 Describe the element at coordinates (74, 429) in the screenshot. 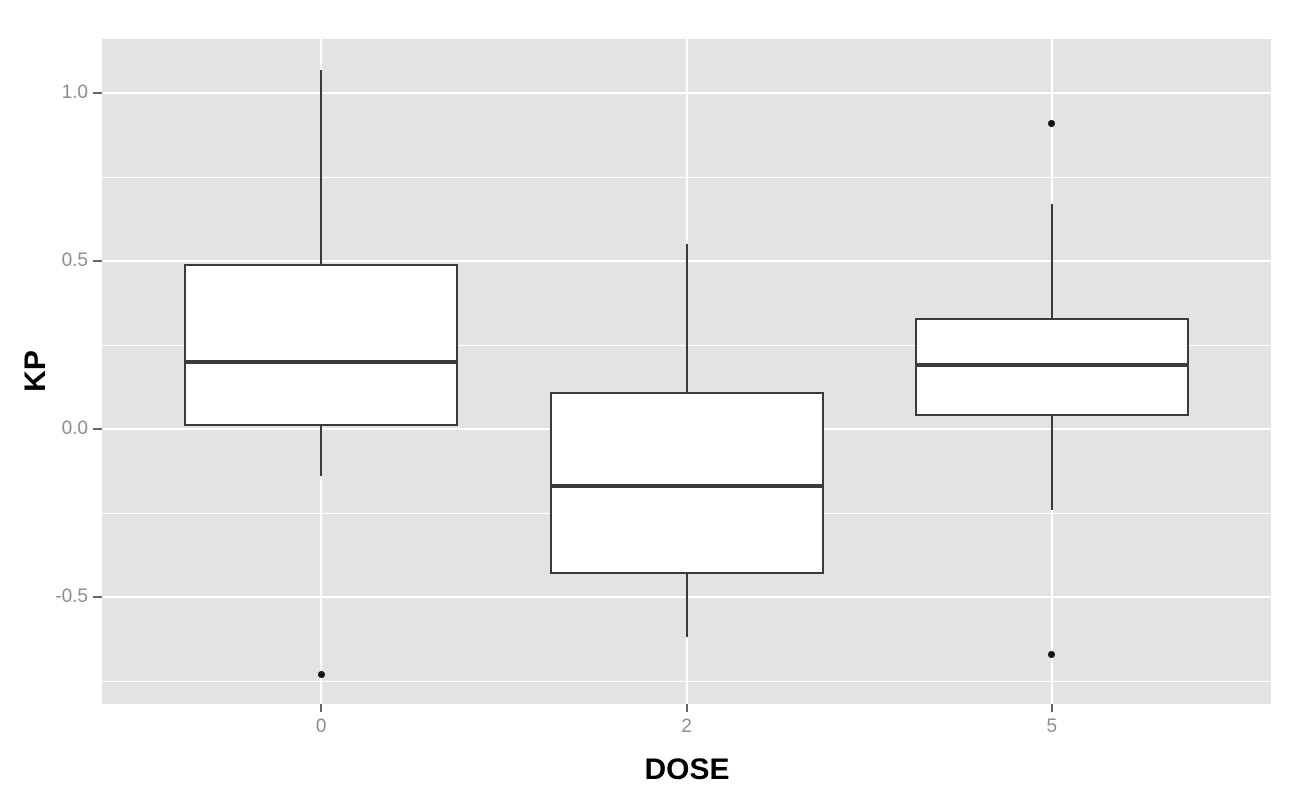

I see `y-tick-label: 0.0` at that location.